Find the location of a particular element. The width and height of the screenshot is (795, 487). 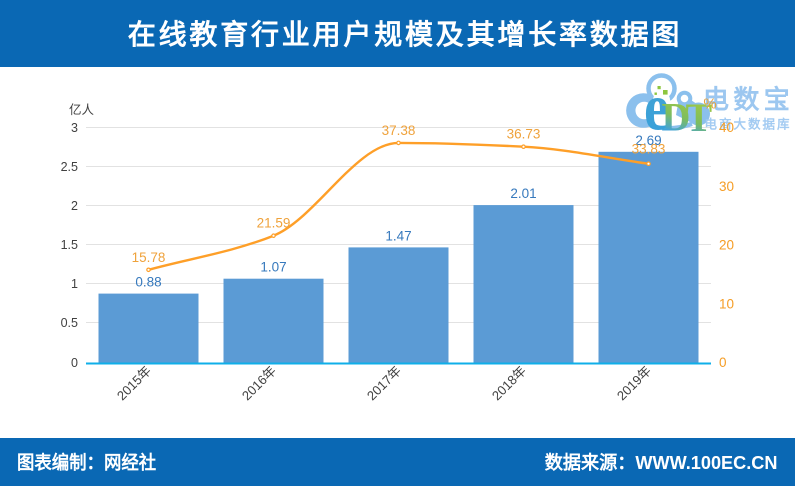

svg-text: 0.88 is located at coordinates (148, 282).